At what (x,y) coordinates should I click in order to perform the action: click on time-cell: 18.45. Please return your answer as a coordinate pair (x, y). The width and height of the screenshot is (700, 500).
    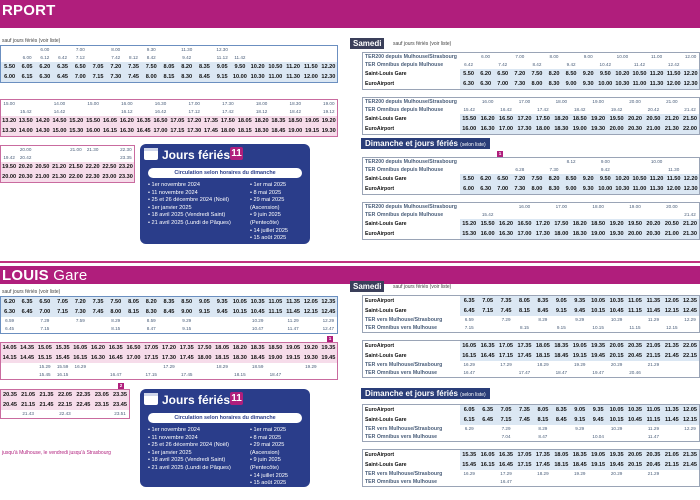
    Looking at the image, I should click on (561, 356).